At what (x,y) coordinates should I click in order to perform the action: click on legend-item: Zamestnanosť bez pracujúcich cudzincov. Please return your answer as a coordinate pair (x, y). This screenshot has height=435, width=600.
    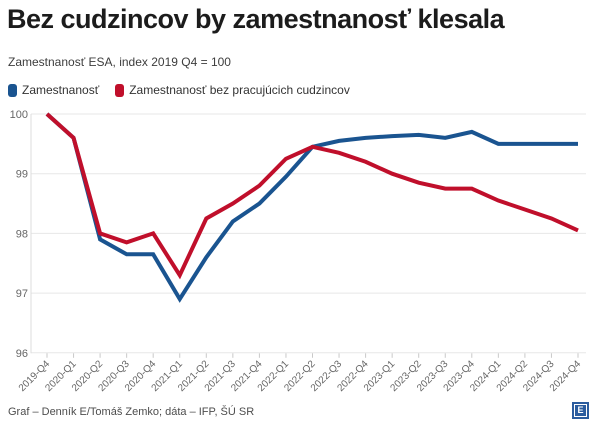
    Looking at the image, I should click on (232, 90).